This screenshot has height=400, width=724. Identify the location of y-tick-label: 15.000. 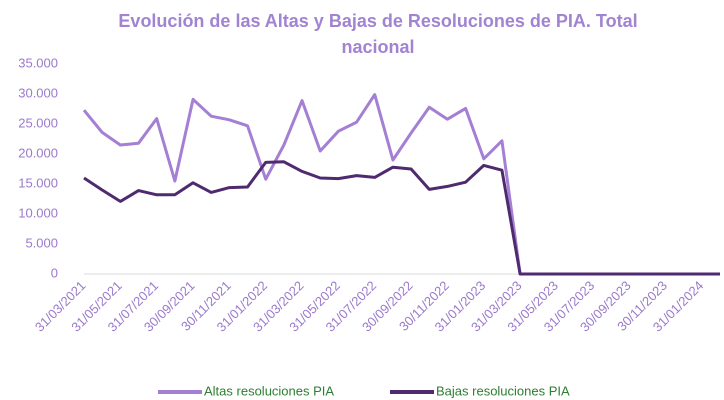
(38, 182).